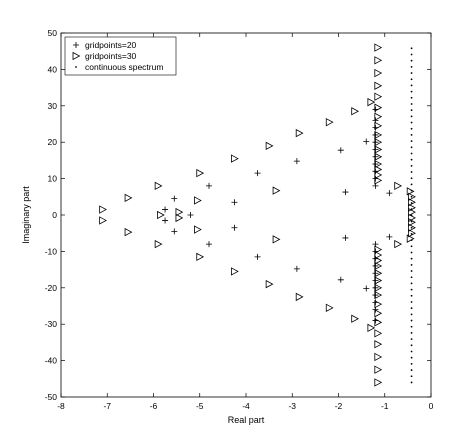 The image size is (474, 433). I want to click on x-tick-label: -1, so click(385, 406).